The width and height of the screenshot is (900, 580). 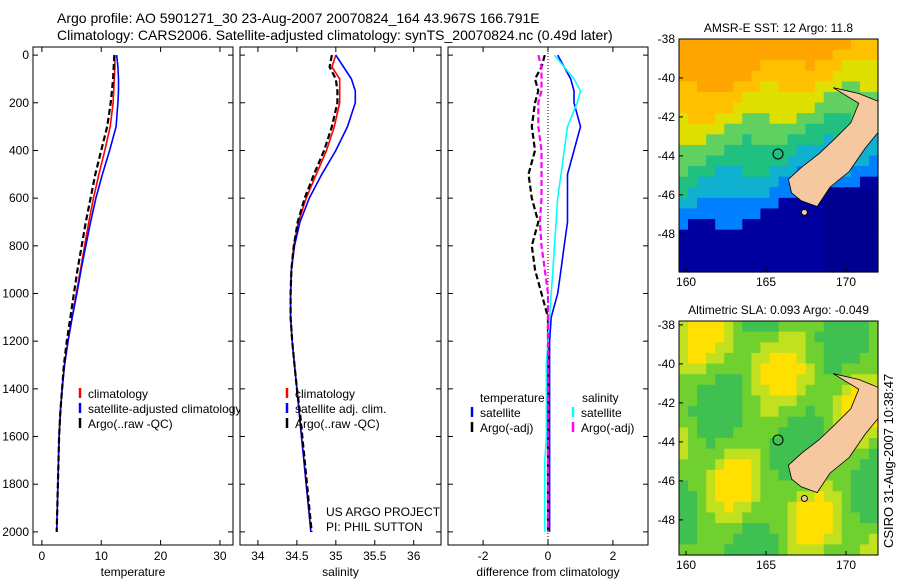 I want to click on y-tick-label: 200, so click(x=19, y=103).